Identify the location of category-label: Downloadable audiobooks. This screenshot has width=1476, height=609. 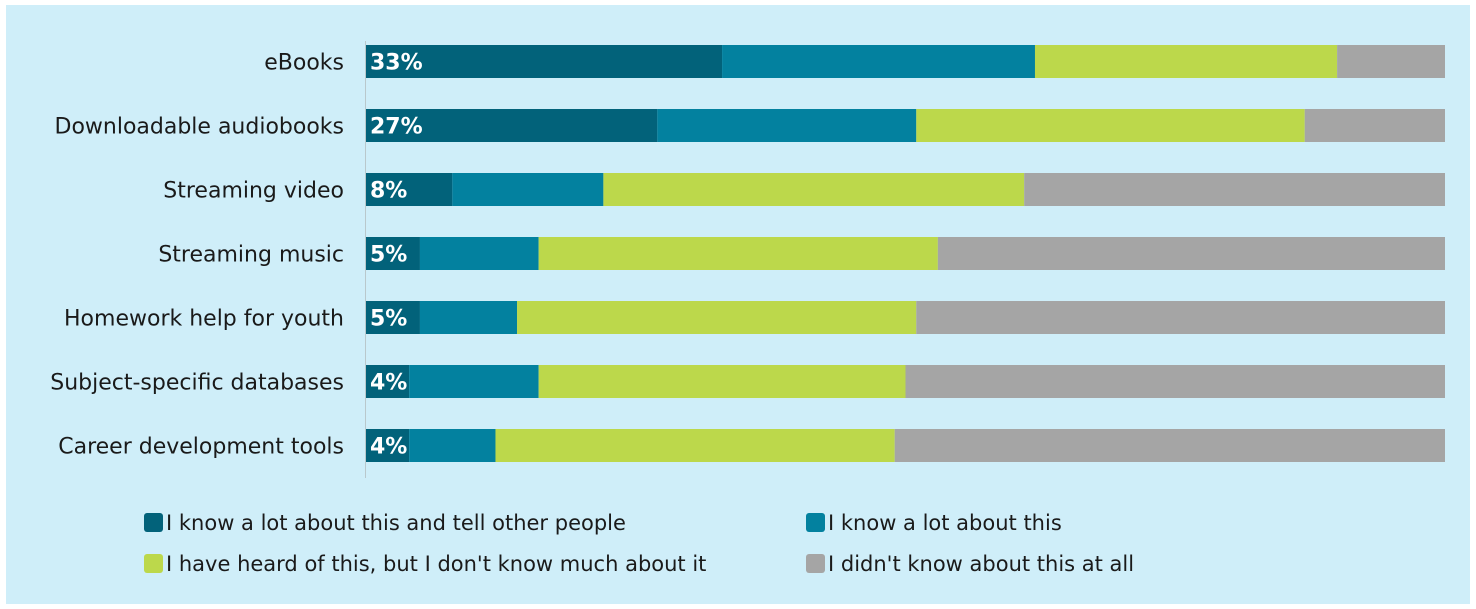
(200, 127).